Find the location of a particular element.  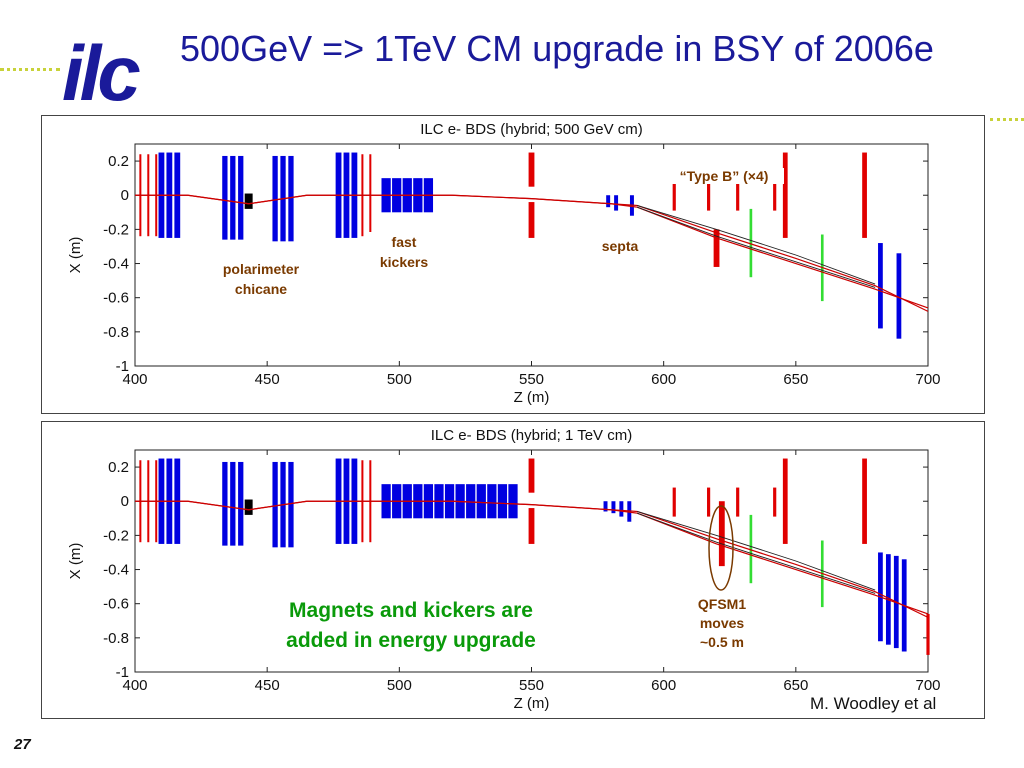

chart-title: ILC e- BDS (hybrid; 1 TeV cm) is located at coordinates (531, 435).